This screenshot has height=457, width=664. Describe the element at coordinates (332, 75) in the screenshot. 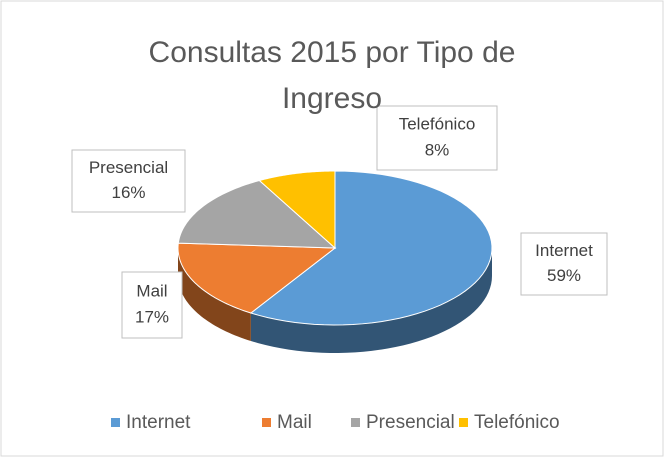

I see `chart-title: Consultas 2015 por Tipo de Ingreso` at that location.